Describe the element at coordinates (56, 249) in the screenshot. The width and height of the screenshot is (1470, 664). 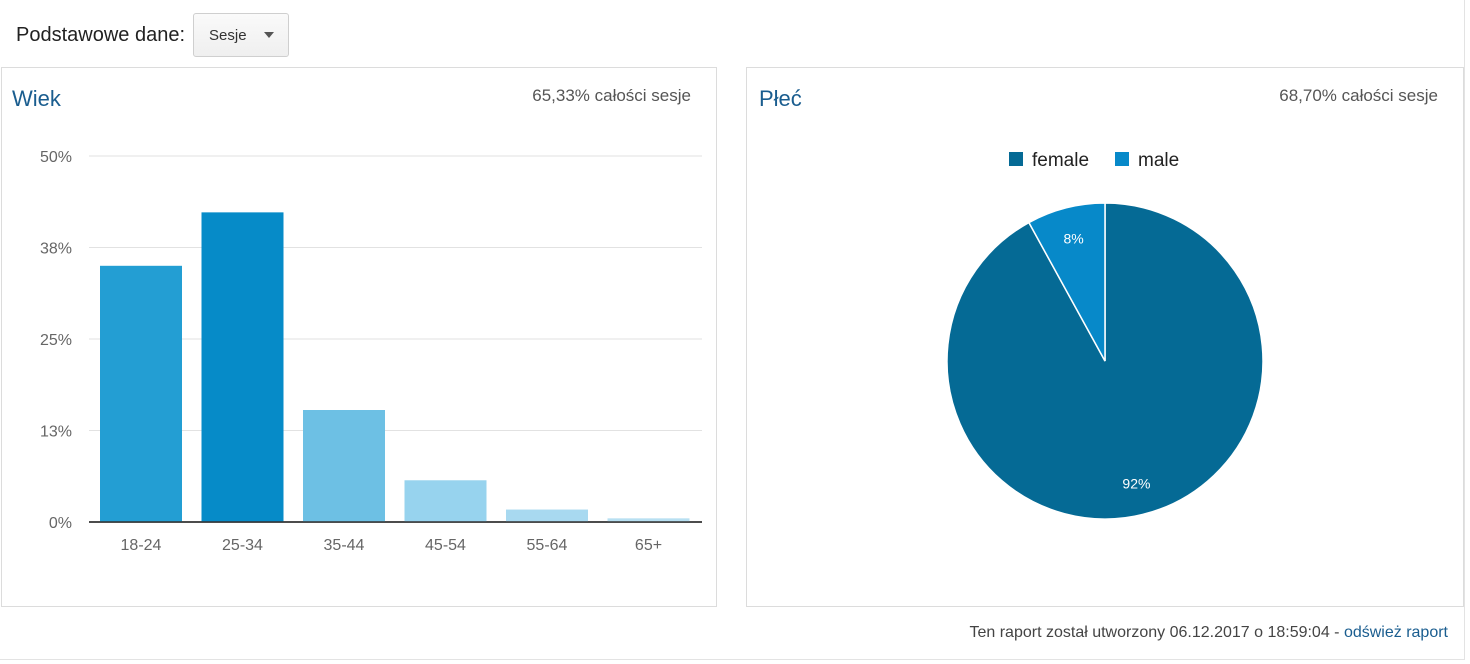
I see `y-tick-label: 38%` at that location.